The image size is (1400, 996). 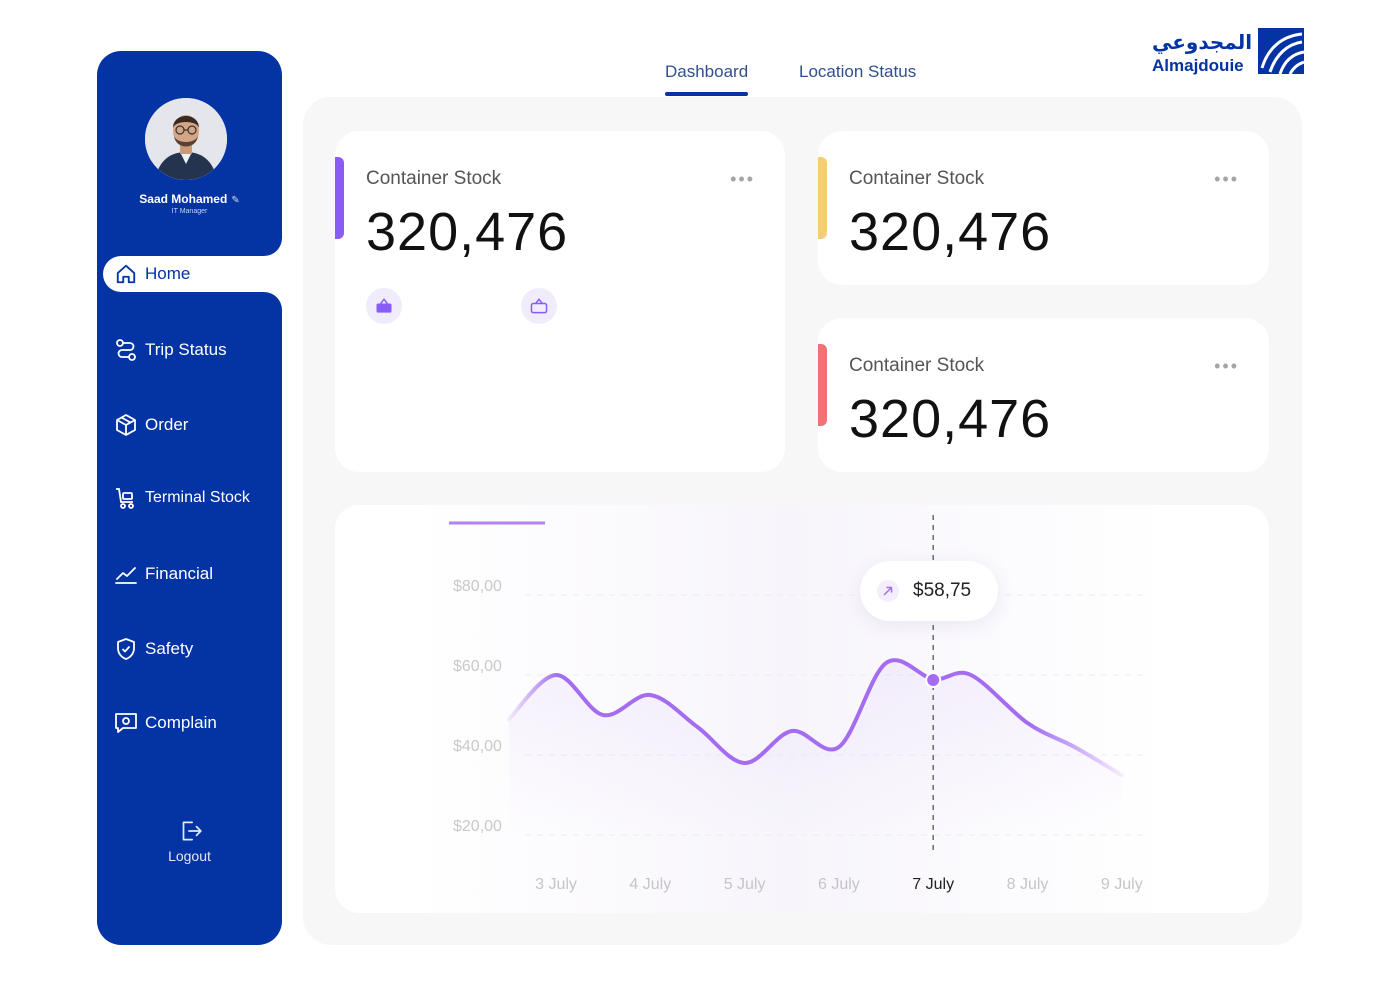 I want to click on brand-logo: المجدوعي Almajdouie, so click(x=1227, y=52).